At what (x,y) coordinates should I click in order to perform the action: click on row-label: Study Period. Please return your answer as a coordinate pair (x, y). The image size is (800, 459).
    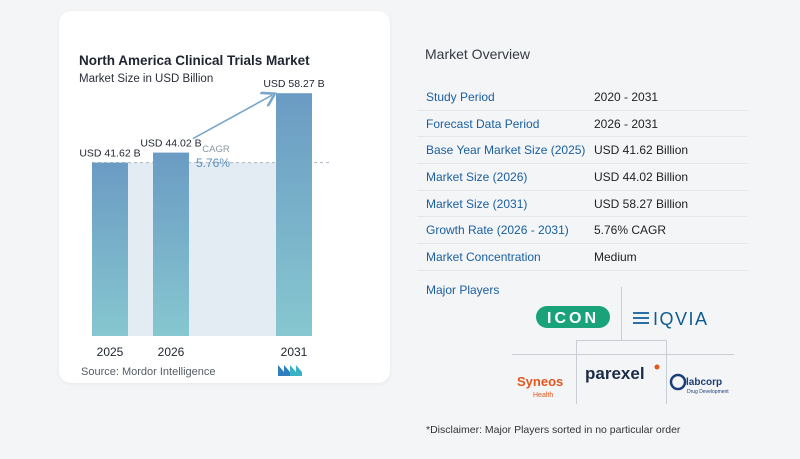
    Looking at the image, I should click on (460, 97).